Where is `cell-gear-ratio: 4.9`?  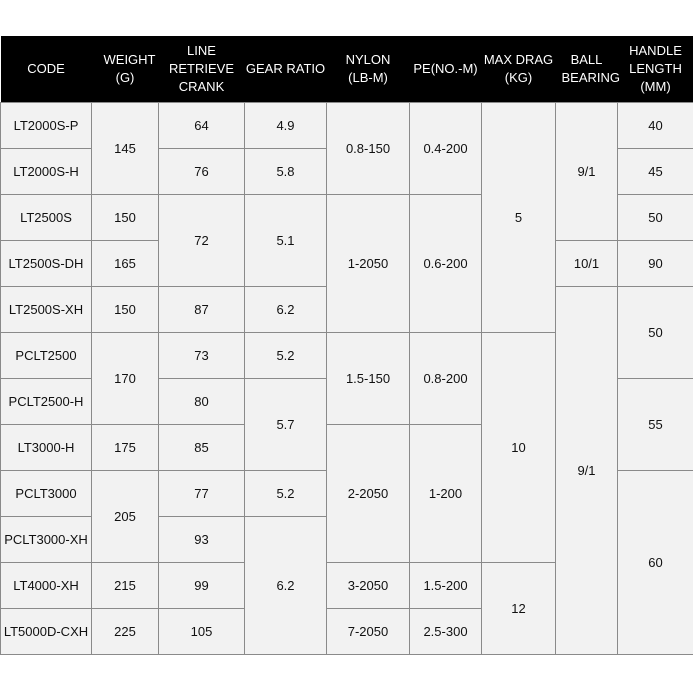
cell-gear-ratio: 4.9 is located at coordinates (285, 125).